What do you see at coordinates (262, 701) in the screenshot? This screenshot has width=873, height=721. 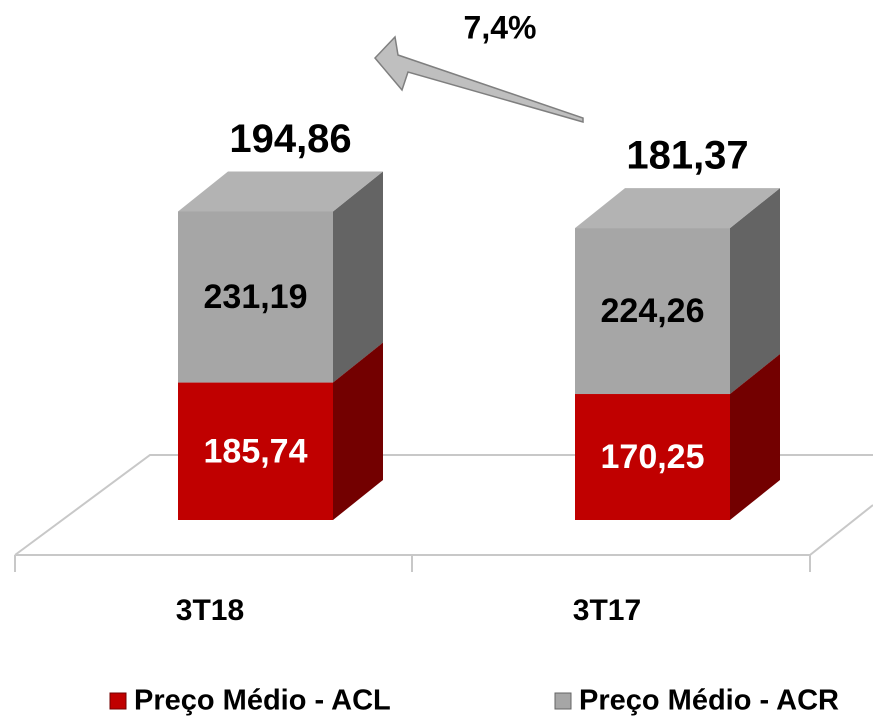 I see `legend-label: Preço Médio - ACL` at bounding box center [262, 701].